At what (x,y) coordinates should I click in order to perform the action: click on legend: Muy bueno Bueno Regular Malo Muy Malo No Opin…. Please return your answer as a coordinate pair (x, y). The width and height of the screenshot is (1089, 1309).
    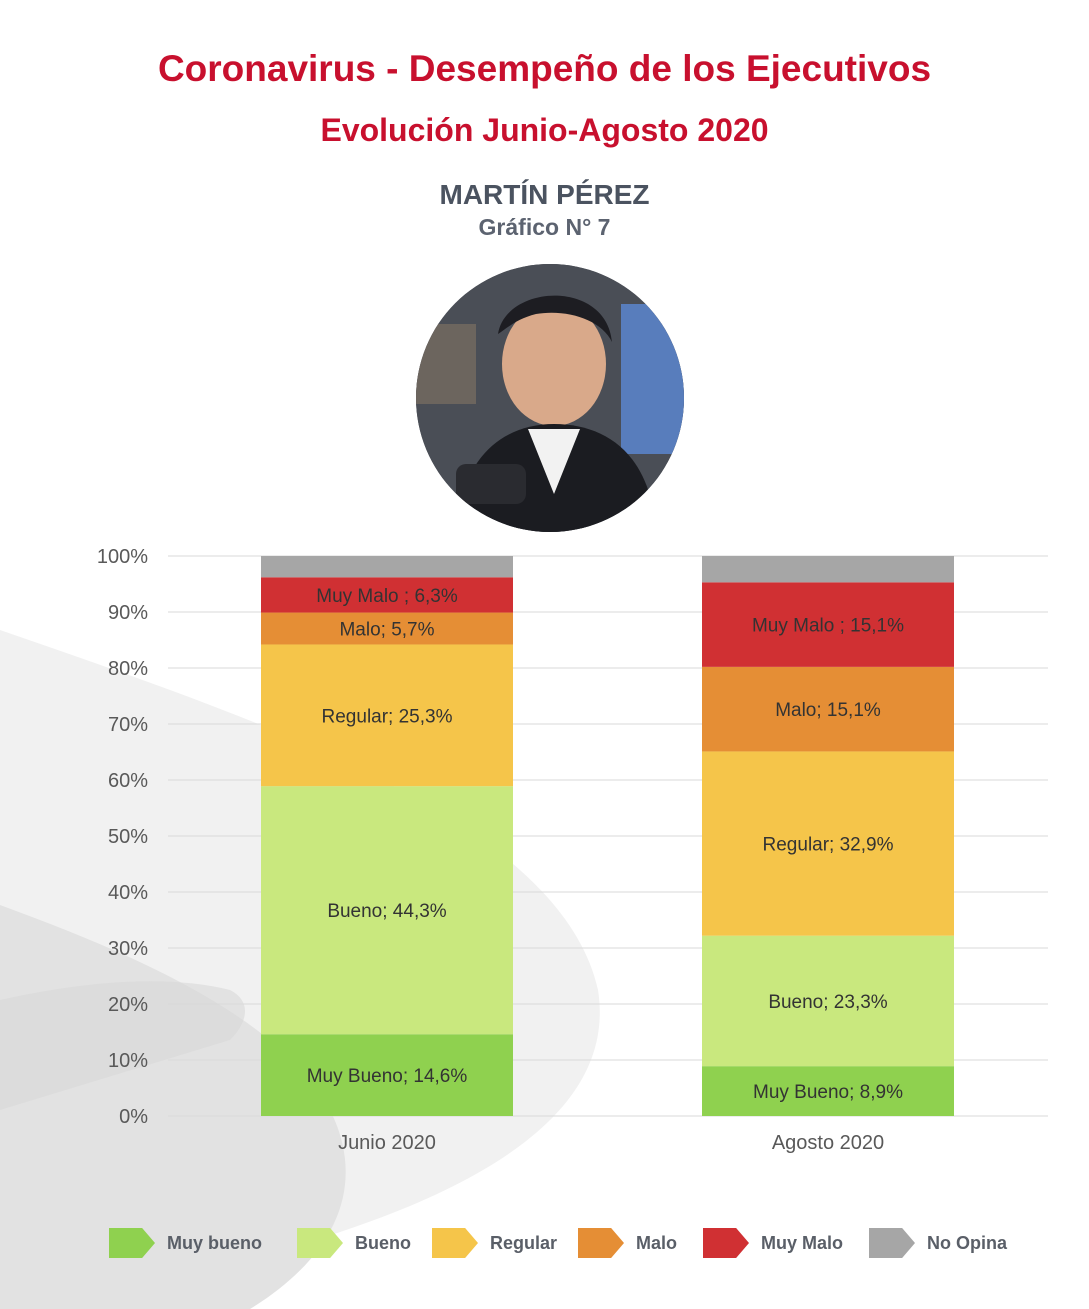
    Looking at the image, I should click on (544, 1243).